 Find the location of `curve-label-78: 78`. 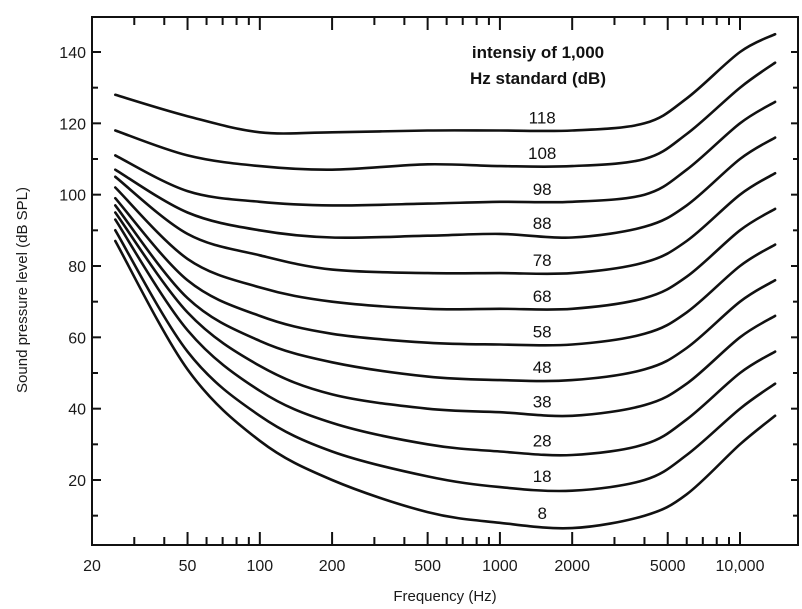

curve-label-78: 78 is located at coordinates (542, 260).